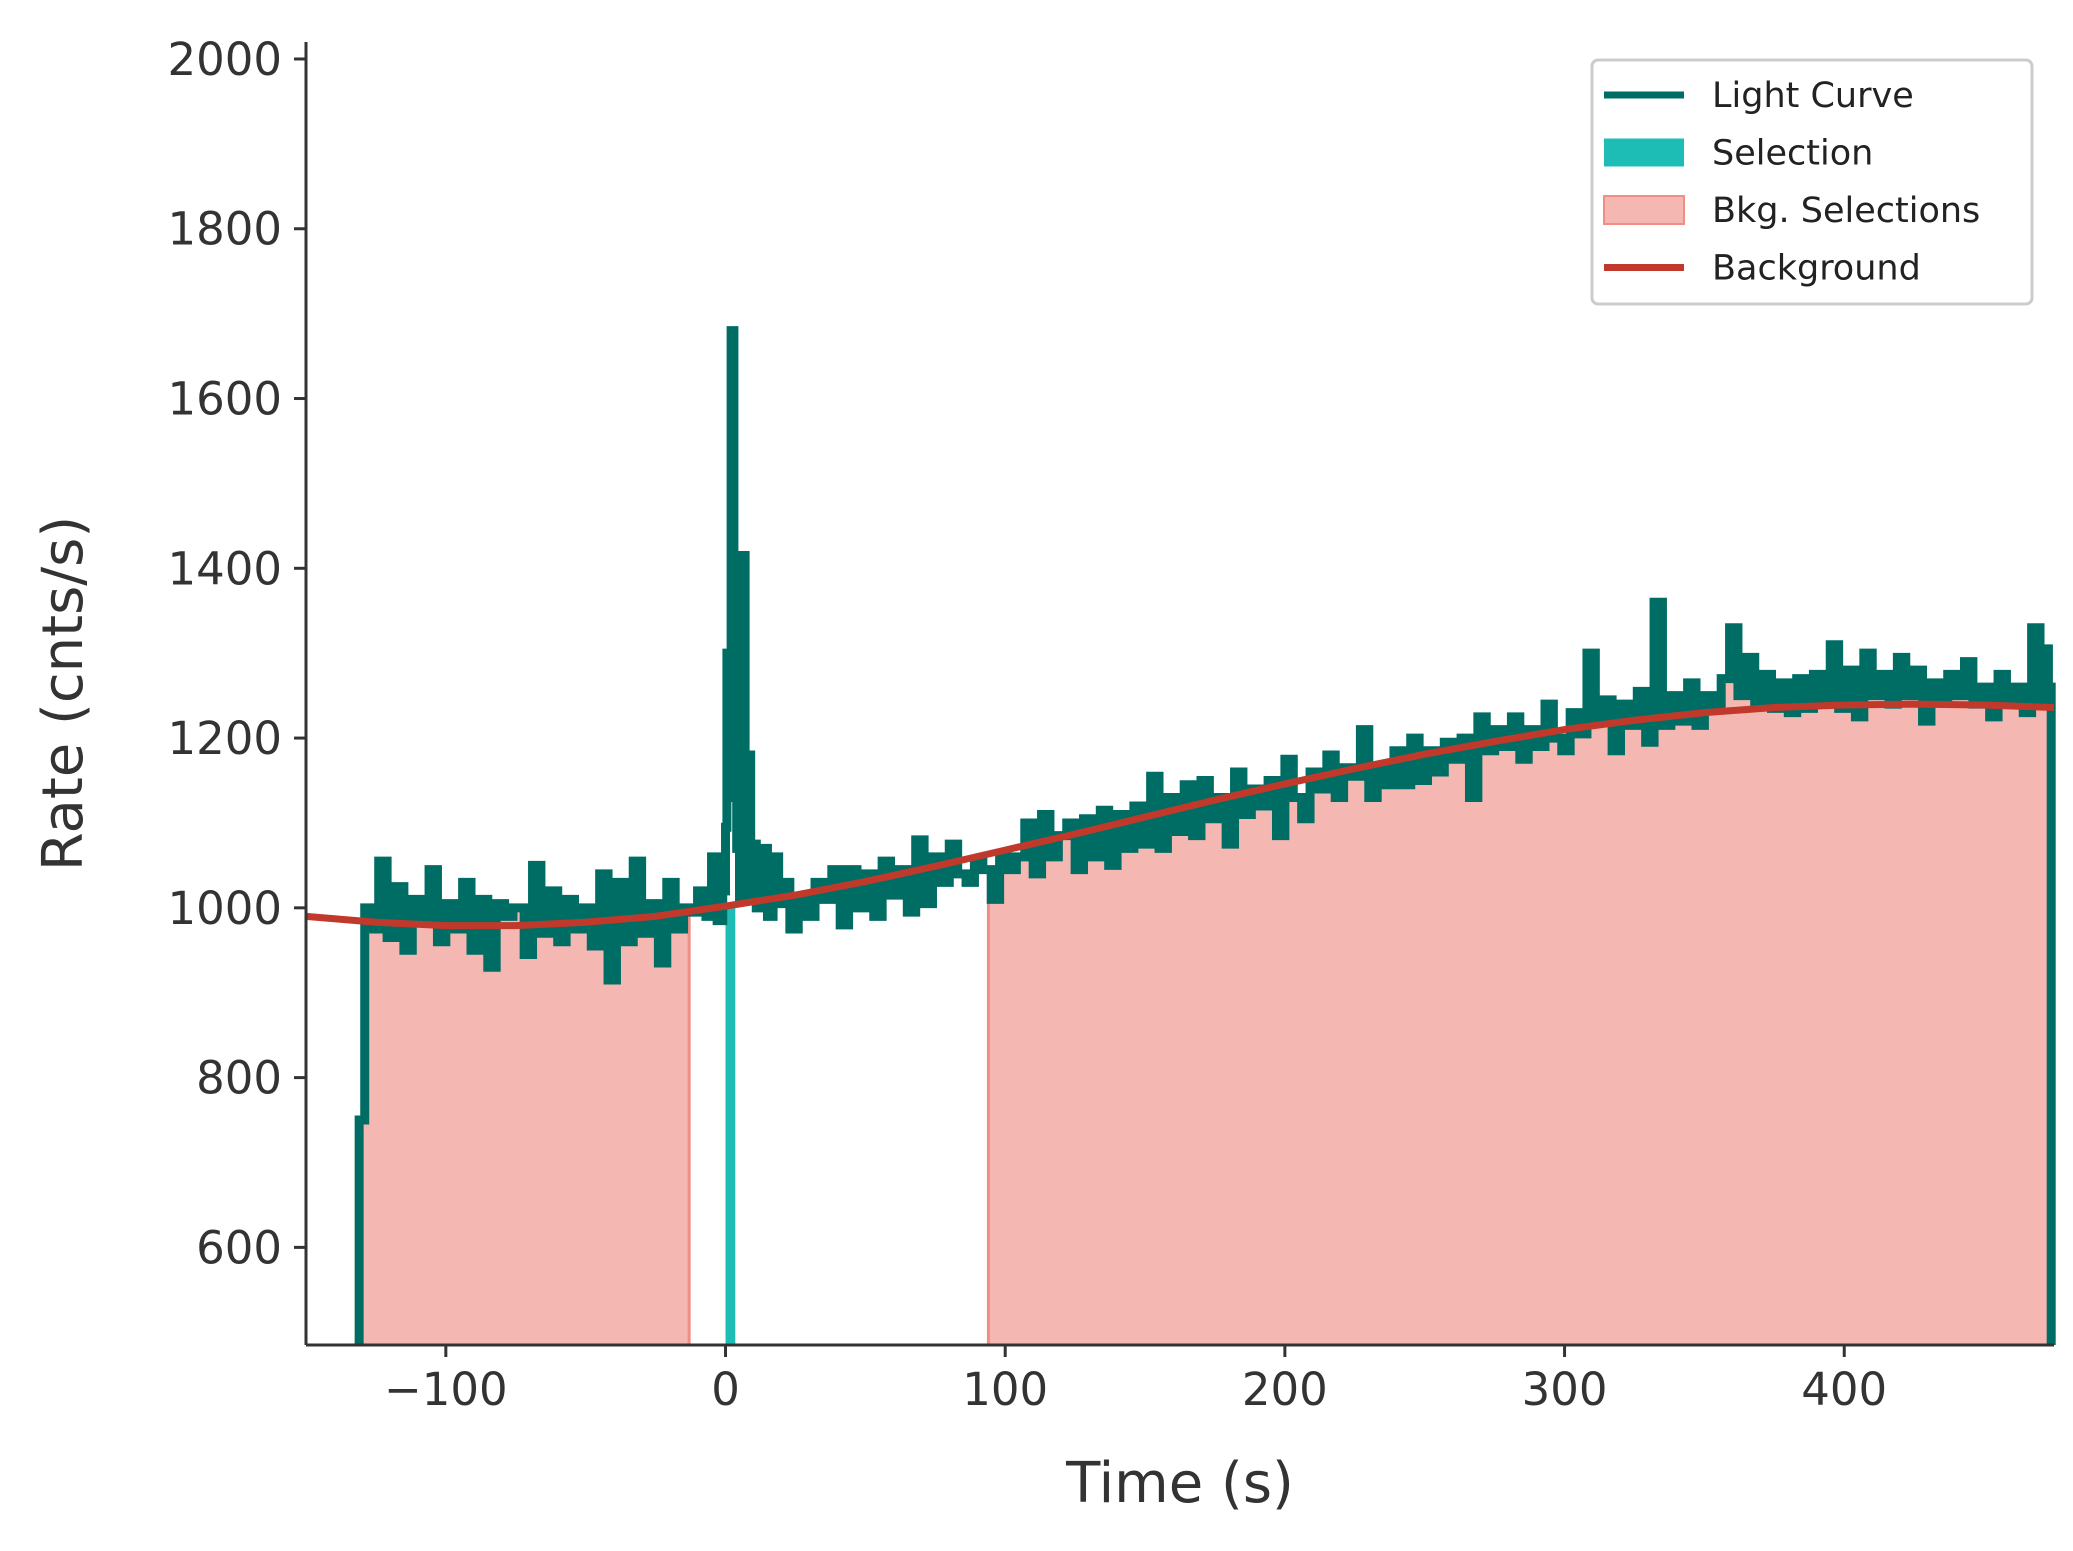 This screenshot has height=1551, width=2073. What do you see at coordinates (1813, 96) in the screenshot?
I see `legend-label-light-curve: Light Curve` at bounding box center [1813, 96].